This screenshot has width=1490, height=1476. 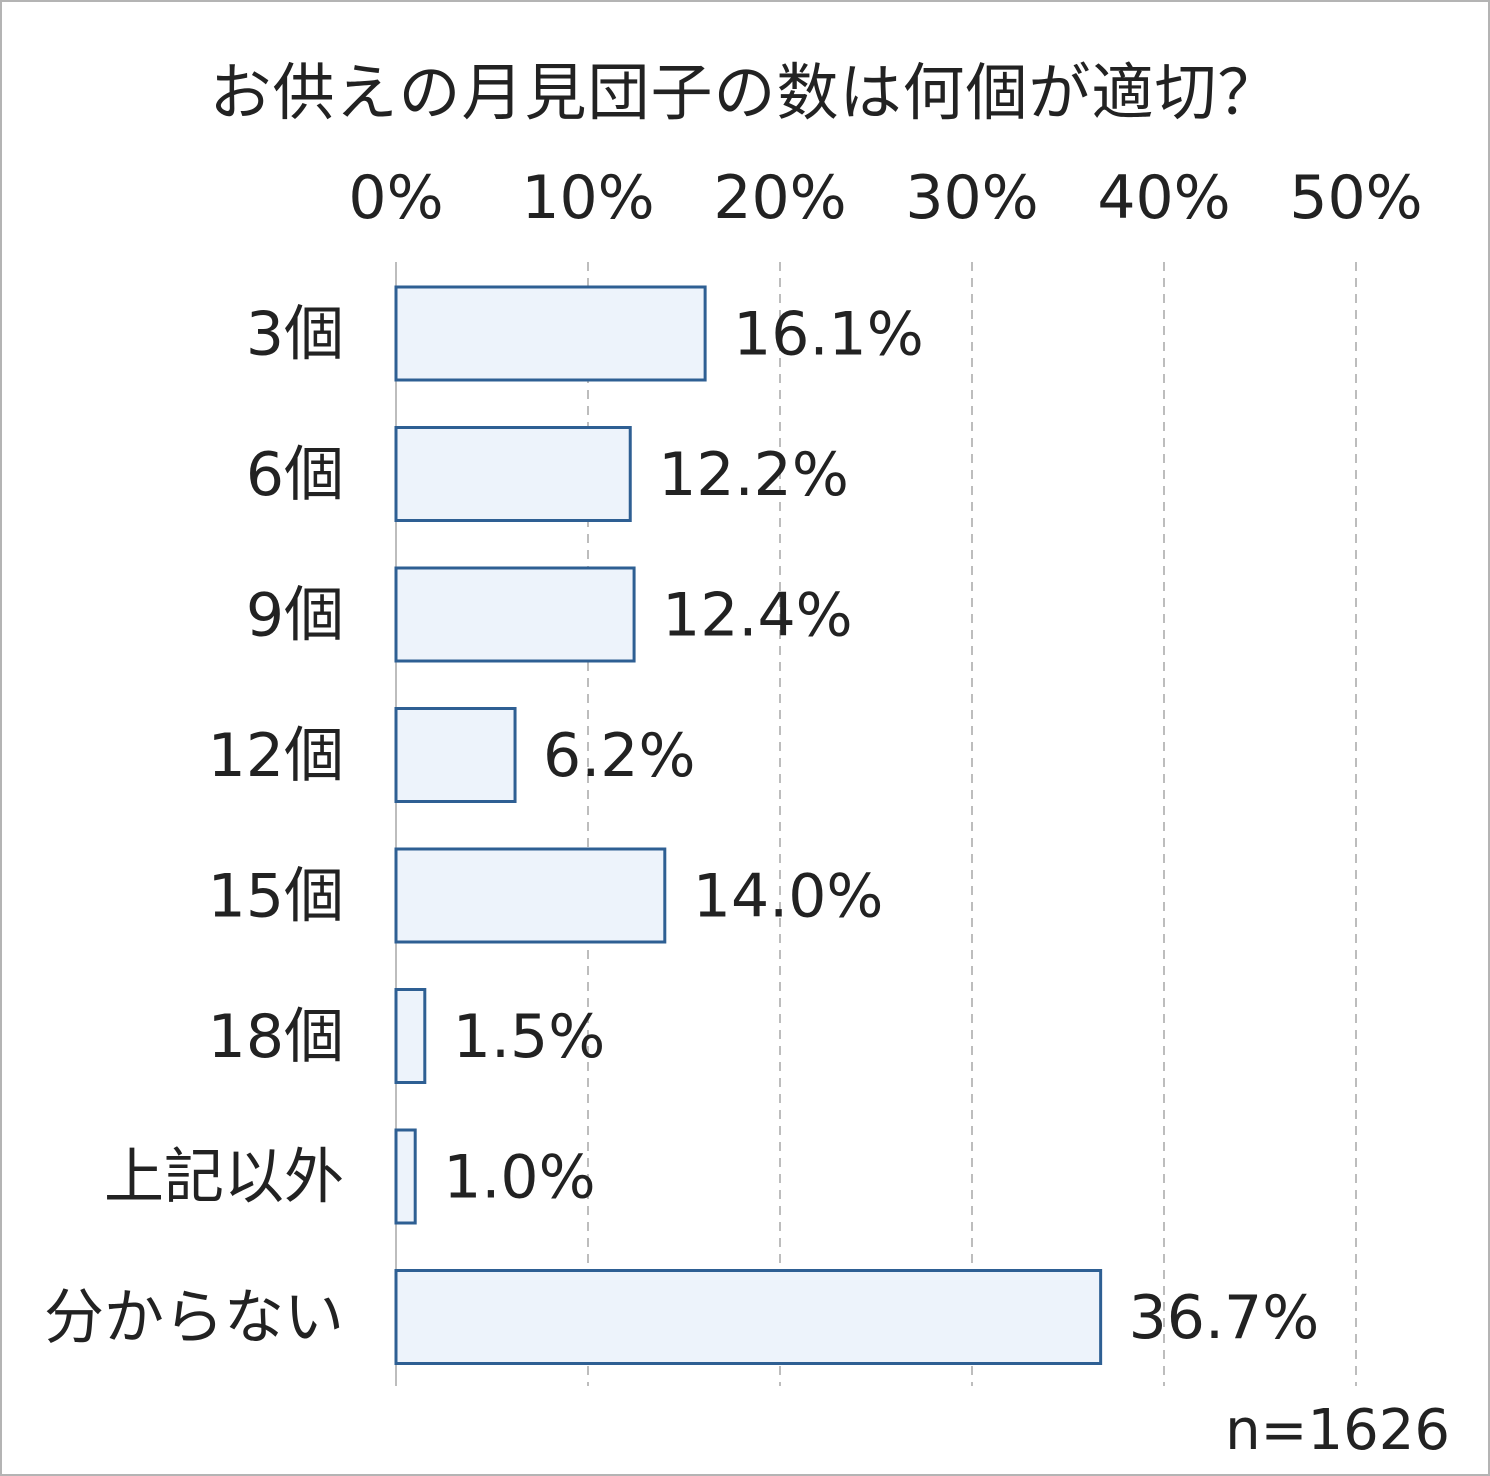 What do you see at coordinates (1355, 198) in the screenshot?
I see `x-tick-label: 50%` at bounding box center [1355, 198].